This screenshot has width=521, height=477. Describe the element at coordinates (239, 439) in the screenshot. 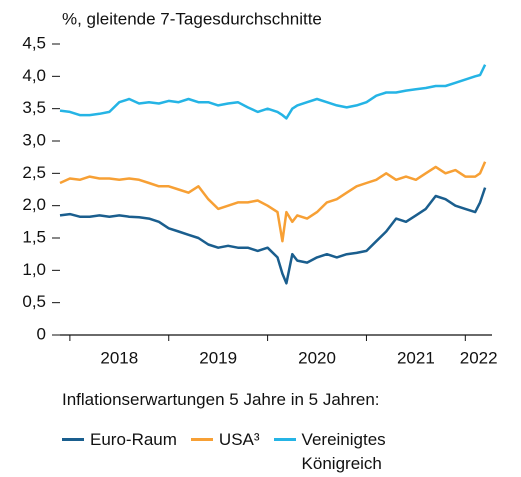

I see `legend-label: USA³` at that location.